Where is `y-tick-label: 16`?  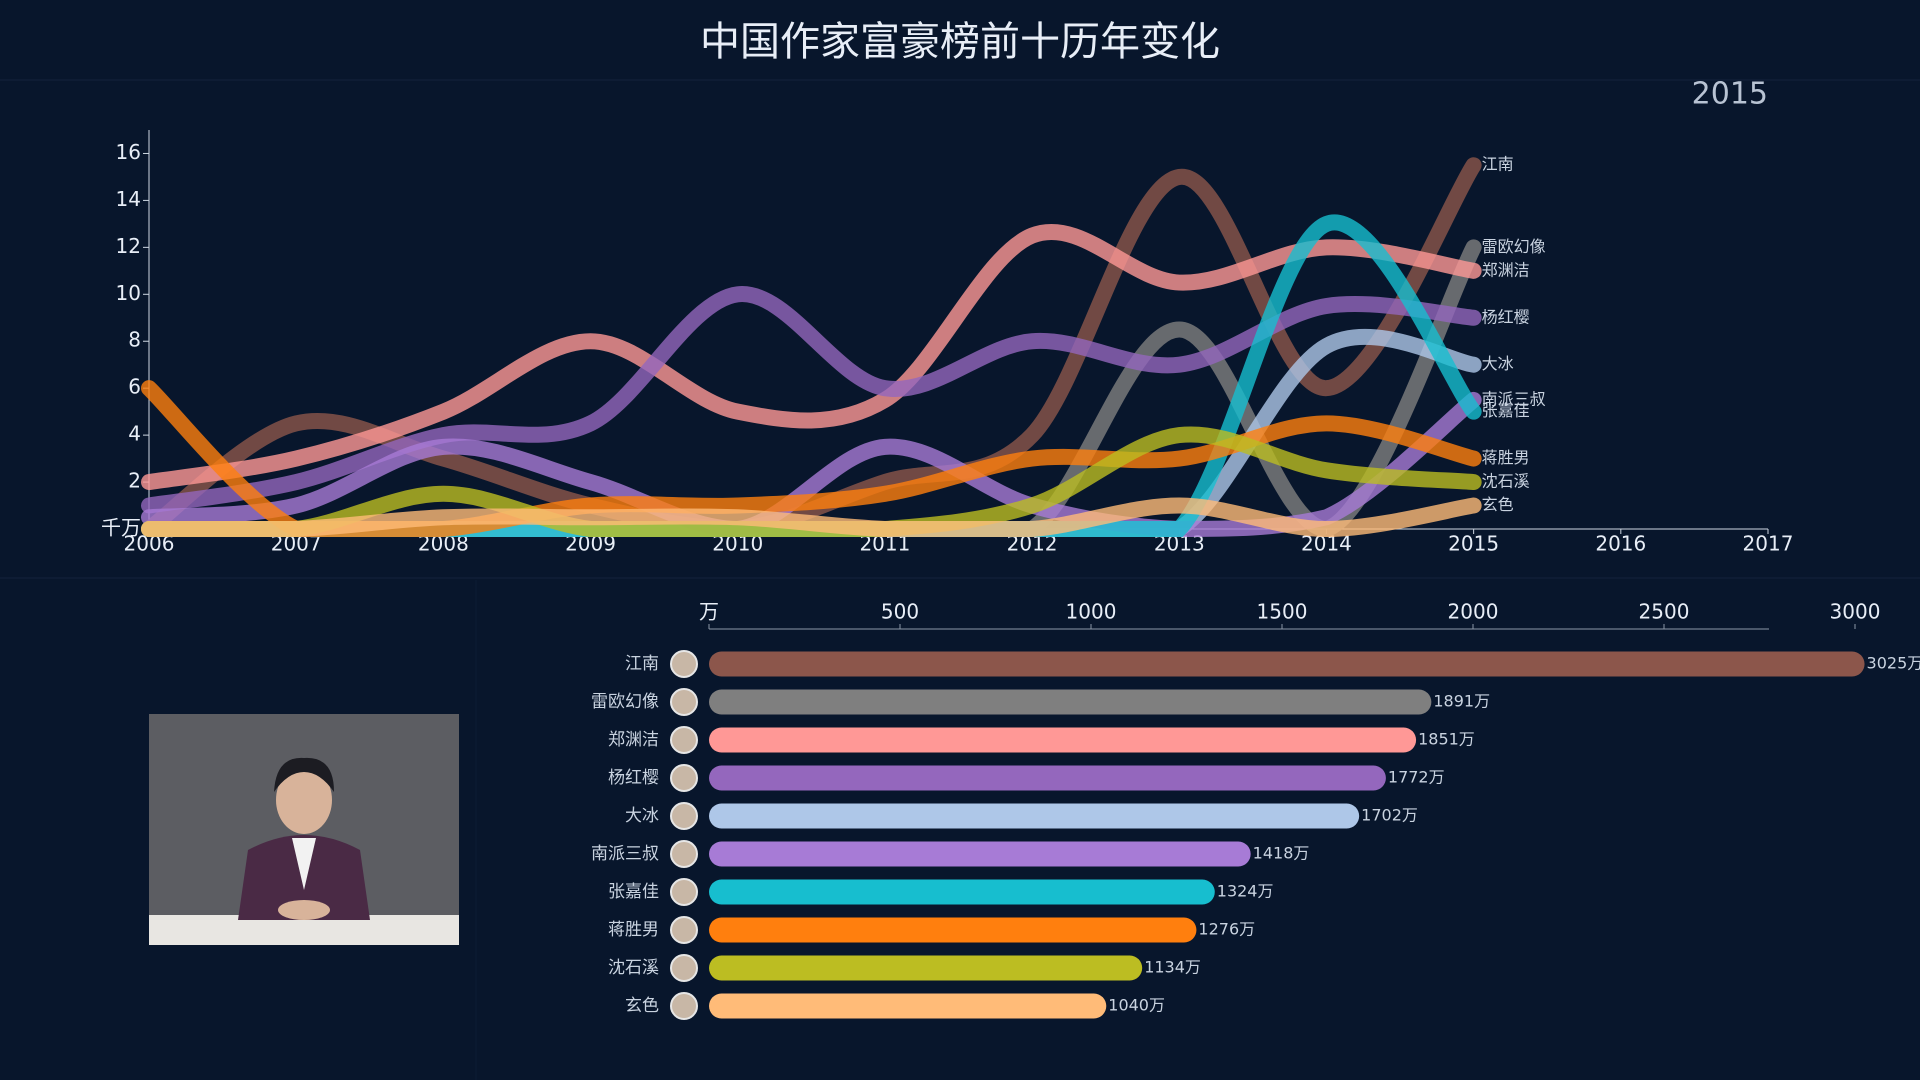 y-tick-label: 16 is located at coordinates (128, 152).